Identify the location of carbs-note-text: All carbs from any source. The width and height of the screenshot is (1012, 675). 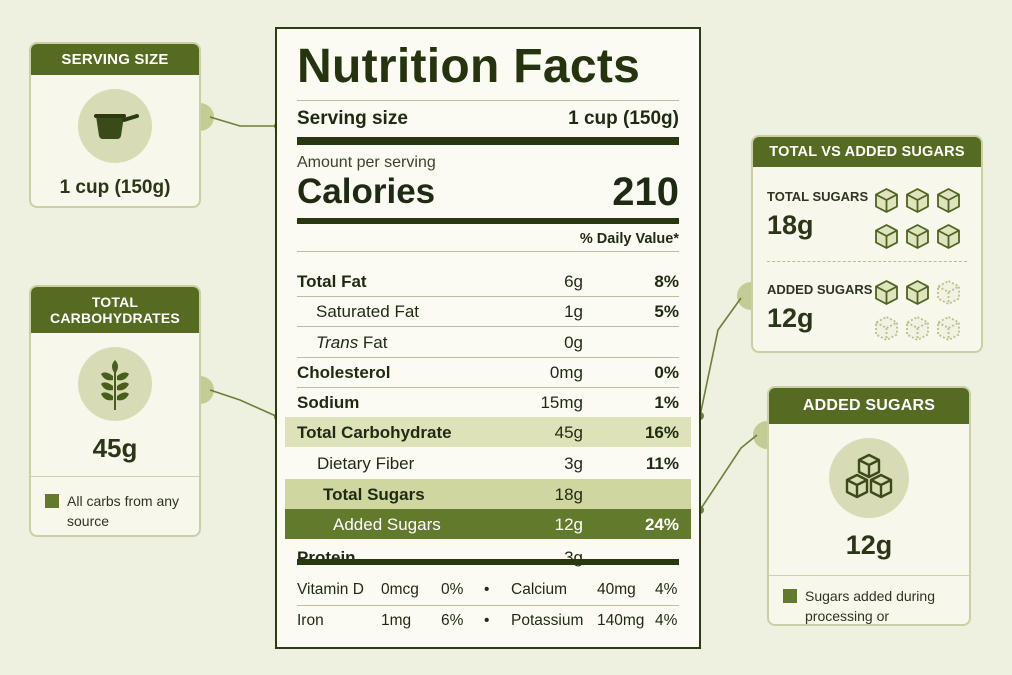
(123, 511).